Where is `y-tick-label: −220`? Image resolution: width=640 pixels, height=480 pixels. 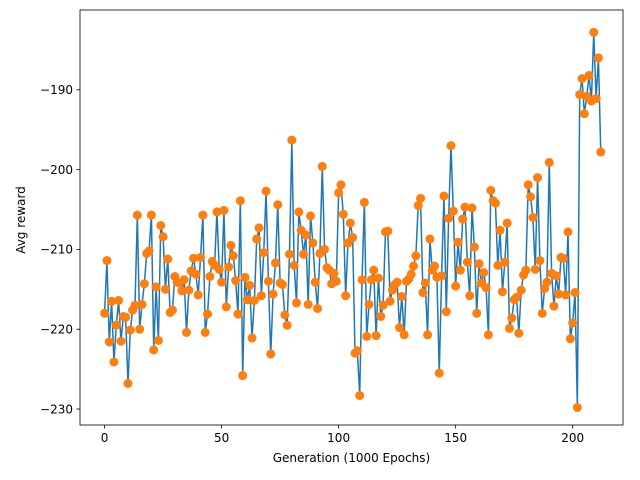
y-tick-label: −220 is located at coordinates (56, 330).